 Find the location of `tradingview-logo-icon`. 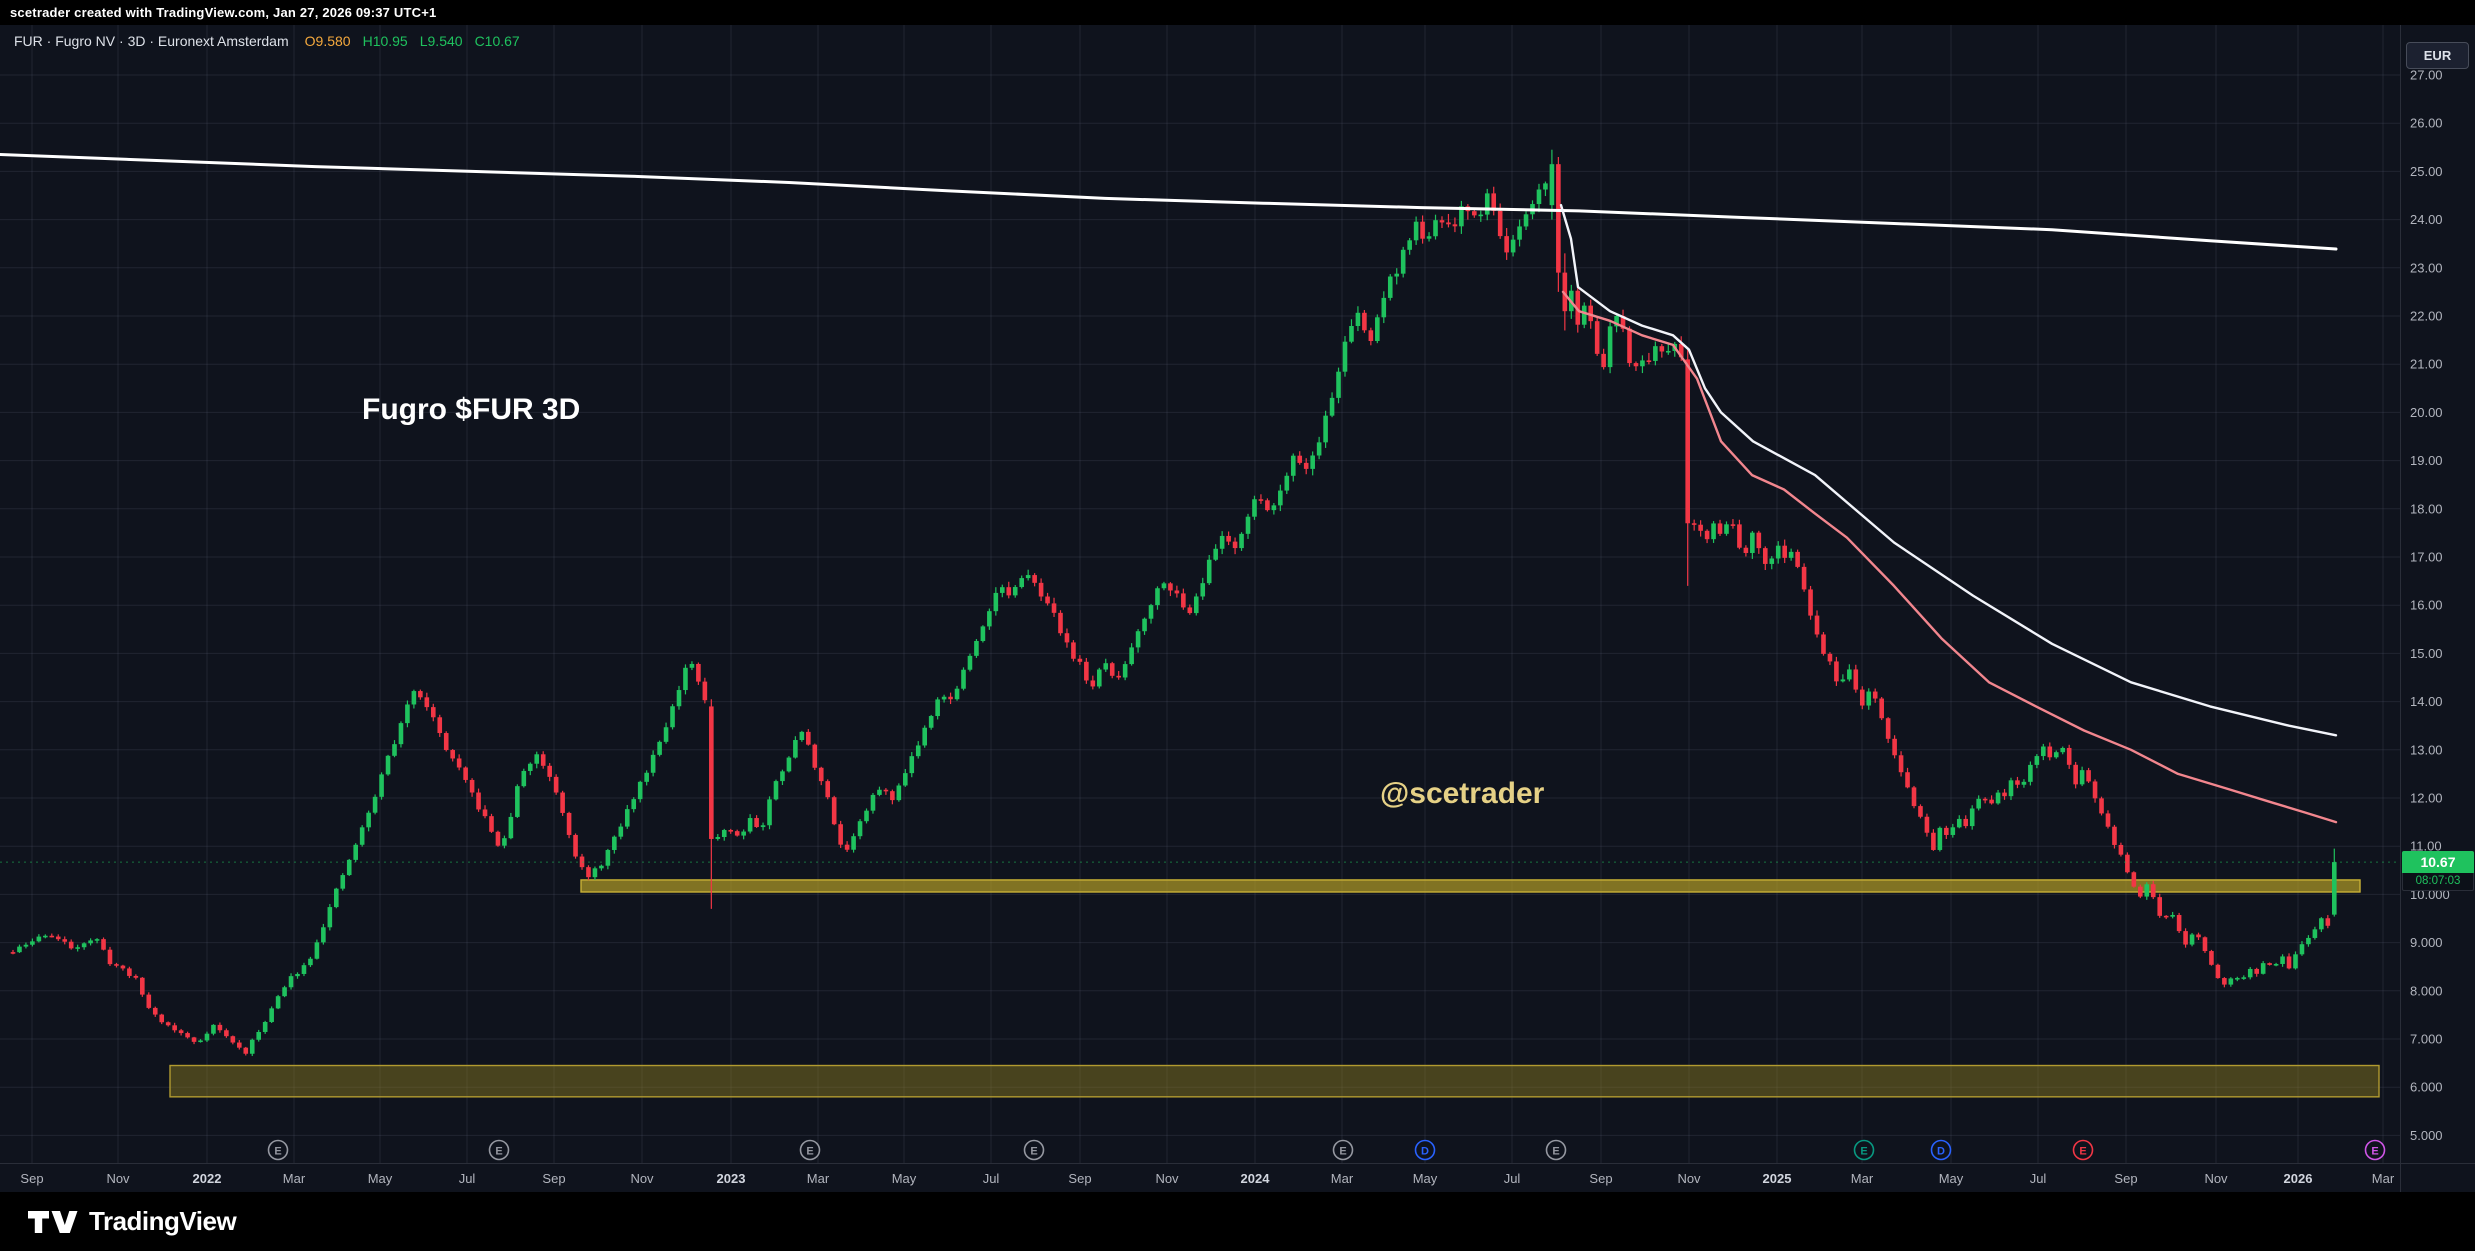

tradingview-logo-icon is located at coordinates (53, 1221).